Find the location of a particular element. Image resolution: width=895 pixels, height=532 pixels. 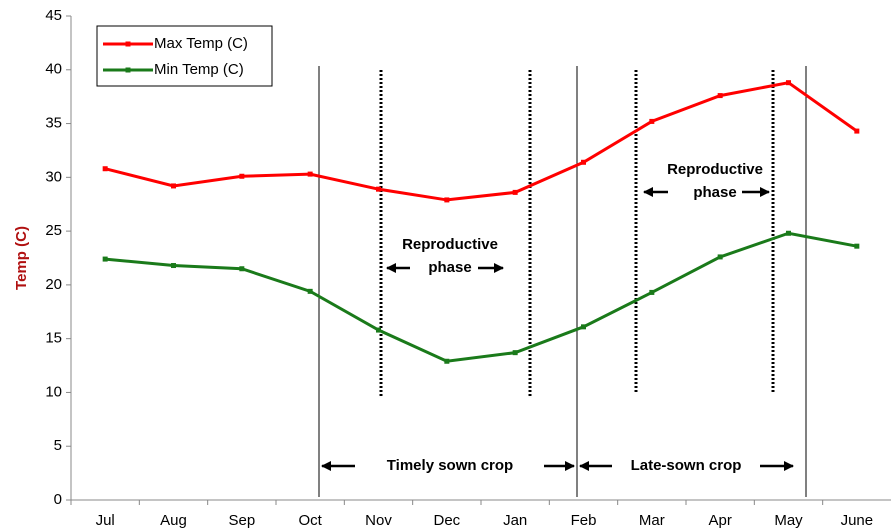

x-tick-label: Sep is located at coordinates (241, 520).